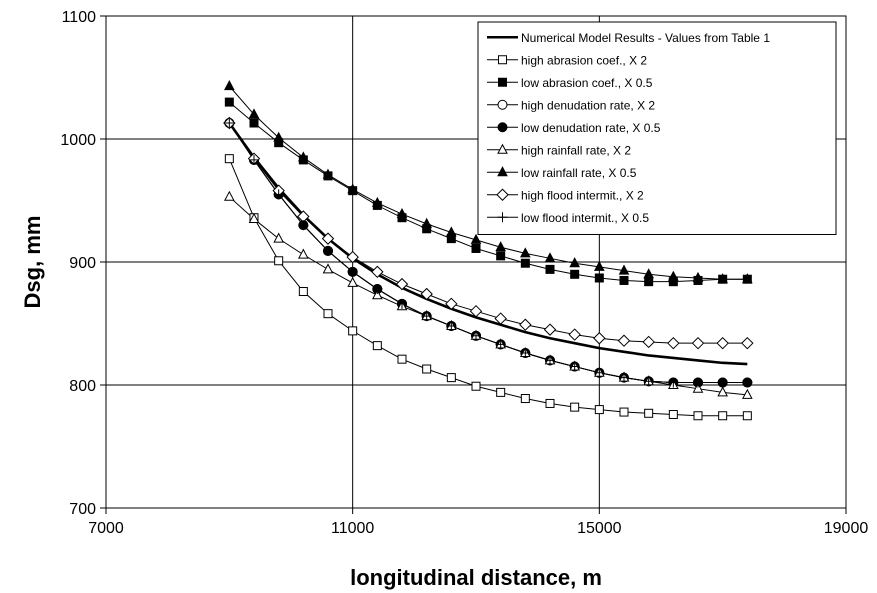 The image size is (877, 593). I want to click on legend-label: high denudation rate, X 2, so click(588, 105).